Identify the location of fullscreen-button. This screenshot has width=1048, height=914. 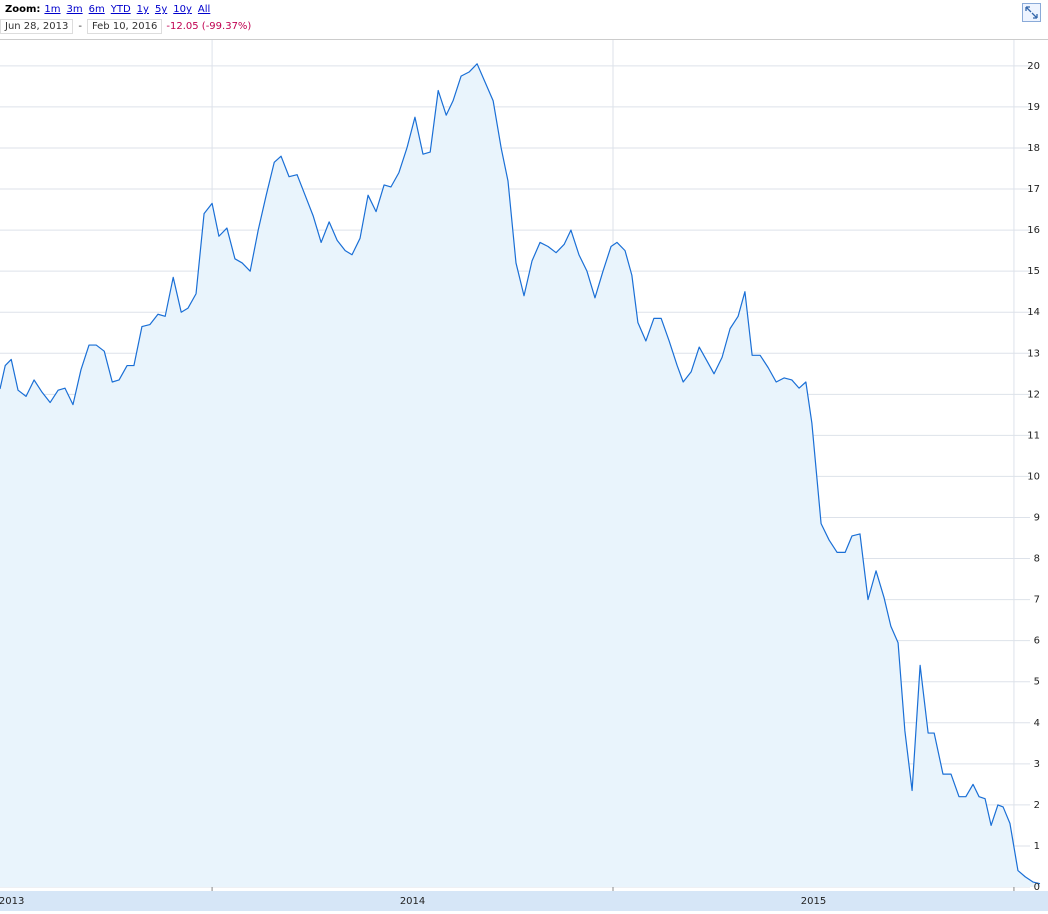
(1031, 12).